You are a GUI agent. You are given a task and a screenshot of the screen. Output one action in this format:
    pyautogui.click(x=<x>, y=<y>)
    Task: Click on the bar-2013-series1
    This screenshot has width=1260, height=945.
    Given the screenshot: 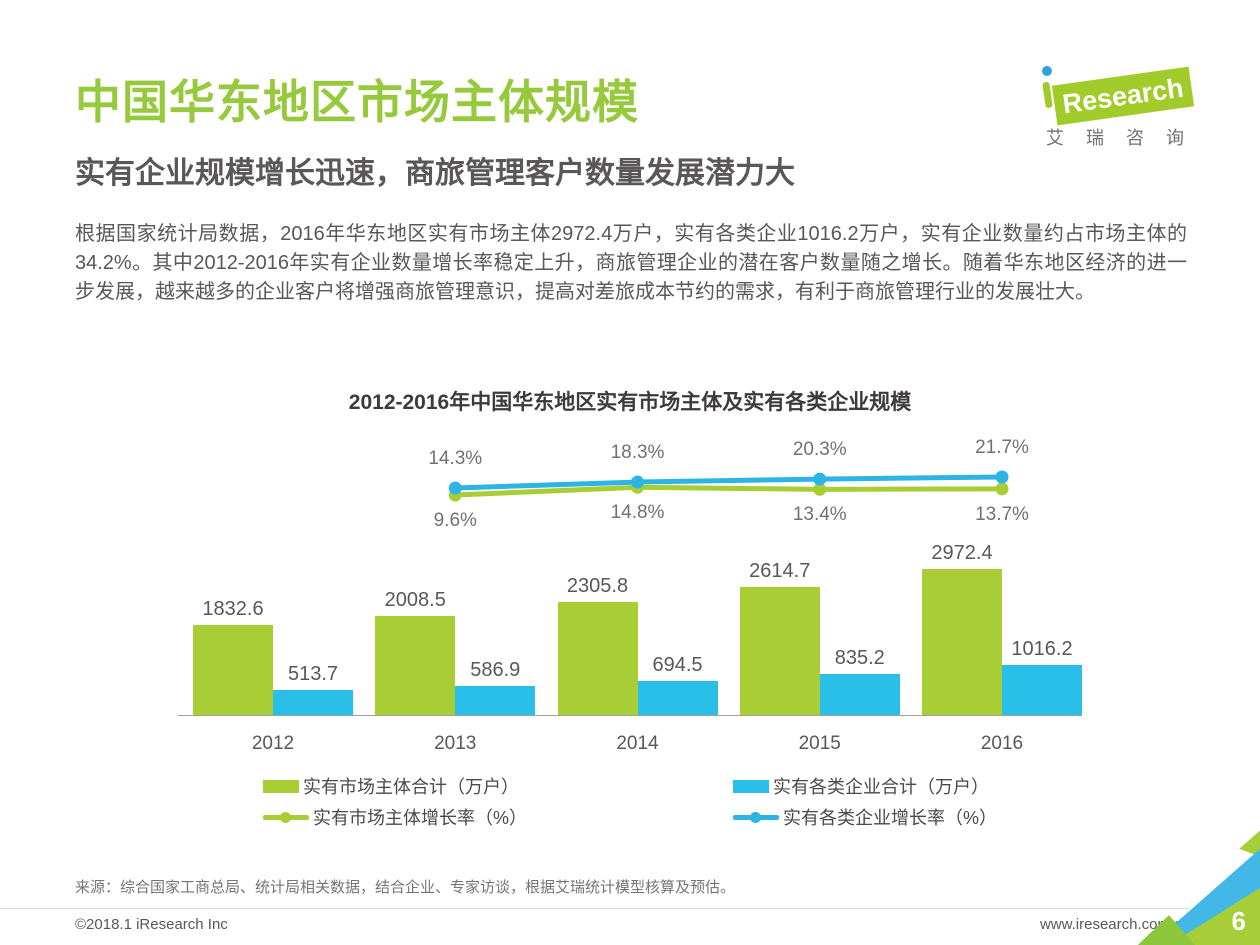 What is the action you would take?
    pyautogui.click(x=495, y=700)
    